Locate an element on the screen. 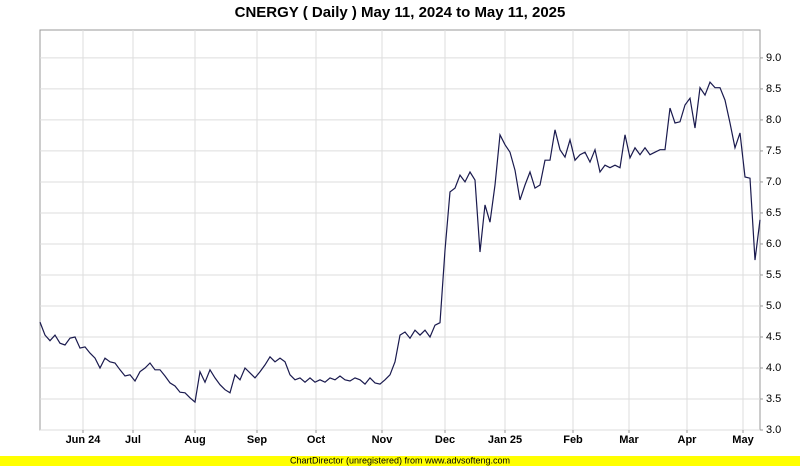 This screenshot has height=466, width=800. x-tick-label: Nov is located at coordinates (383, 440).